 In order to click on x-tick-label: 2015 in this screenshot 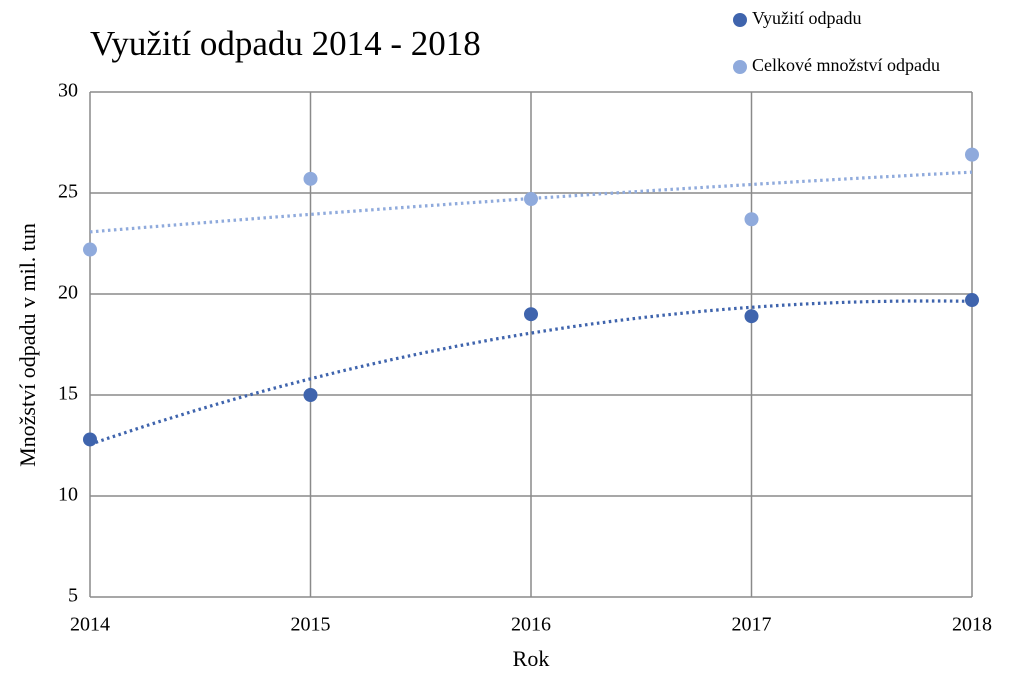, I will do `click(311, 625)`.